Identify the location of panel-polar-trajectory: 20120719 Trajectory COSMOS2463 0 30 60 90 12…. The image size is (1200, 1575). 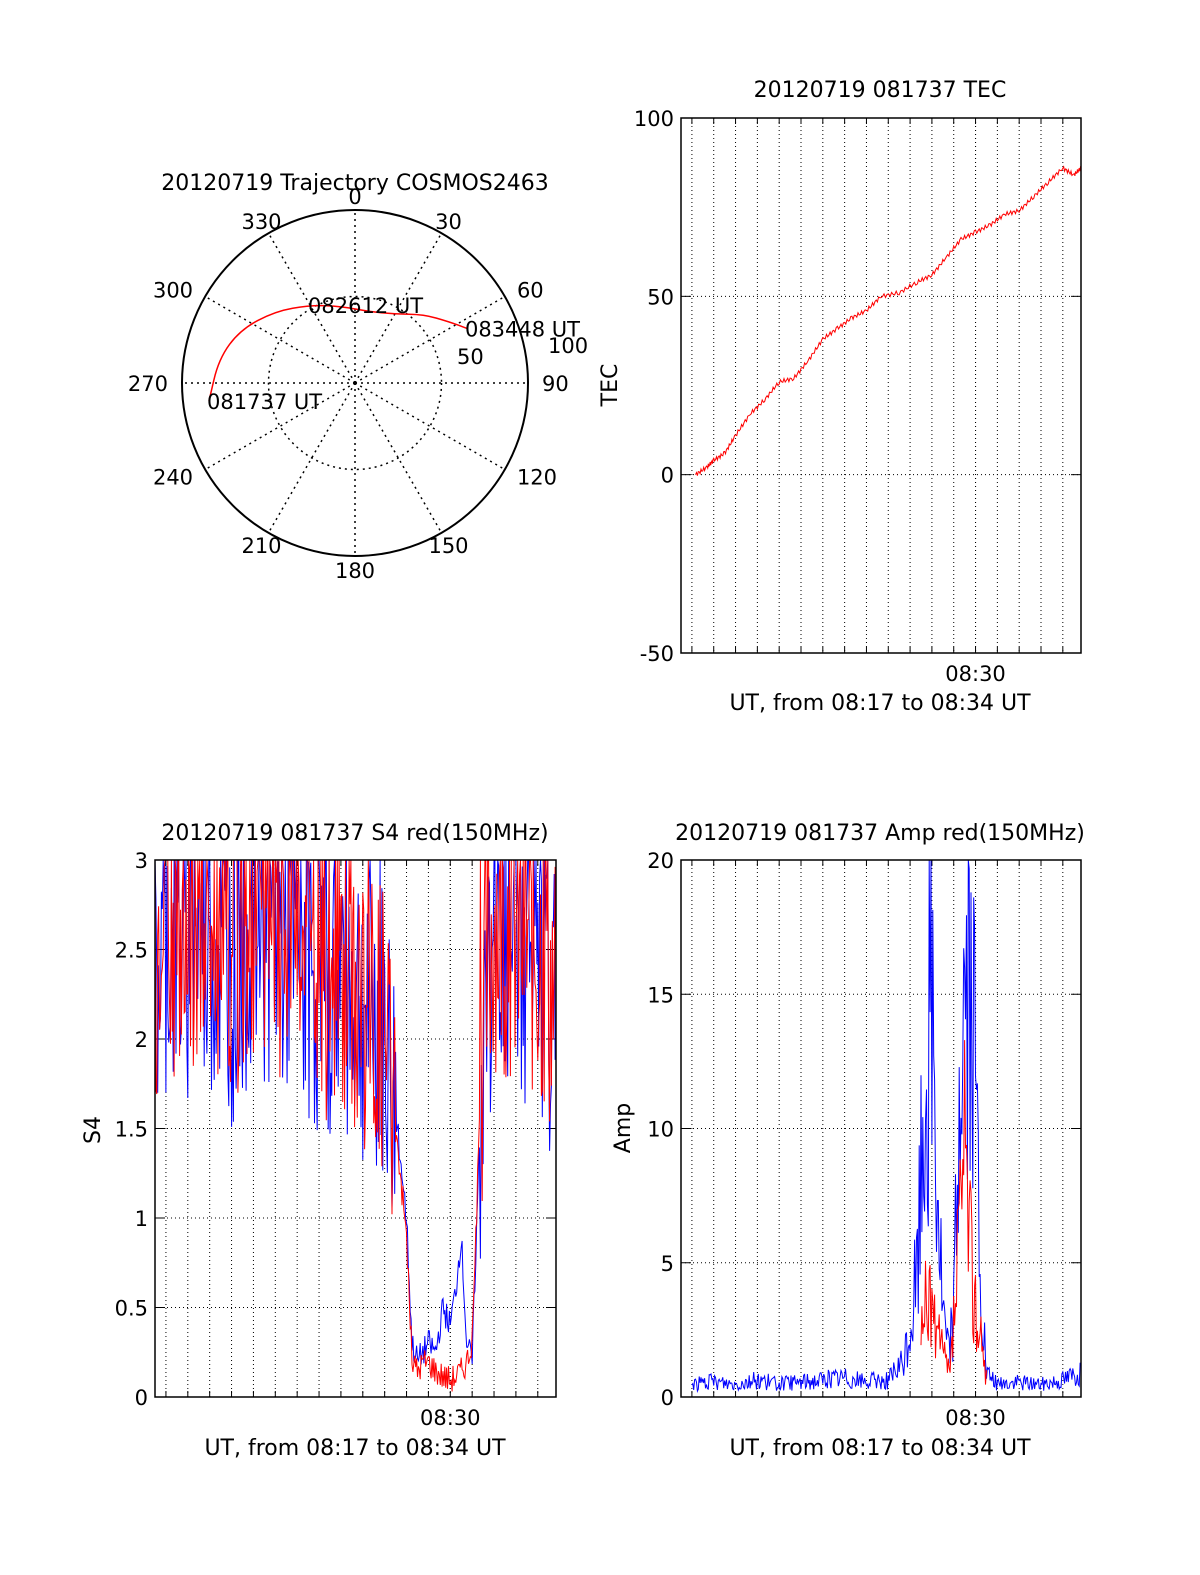
(358, 377).